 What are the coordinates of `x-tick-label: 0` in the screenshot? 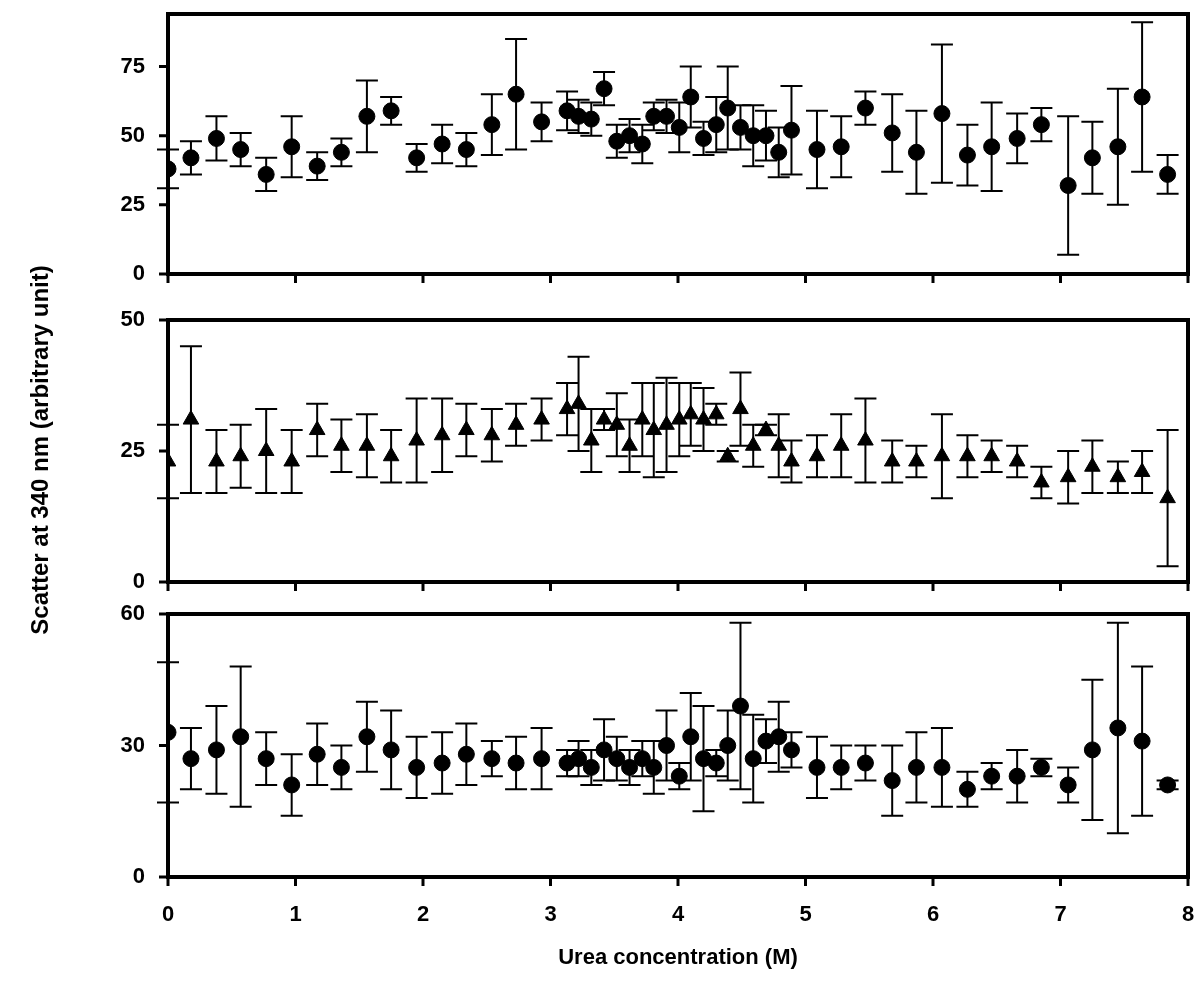 It's located at (168, 914).